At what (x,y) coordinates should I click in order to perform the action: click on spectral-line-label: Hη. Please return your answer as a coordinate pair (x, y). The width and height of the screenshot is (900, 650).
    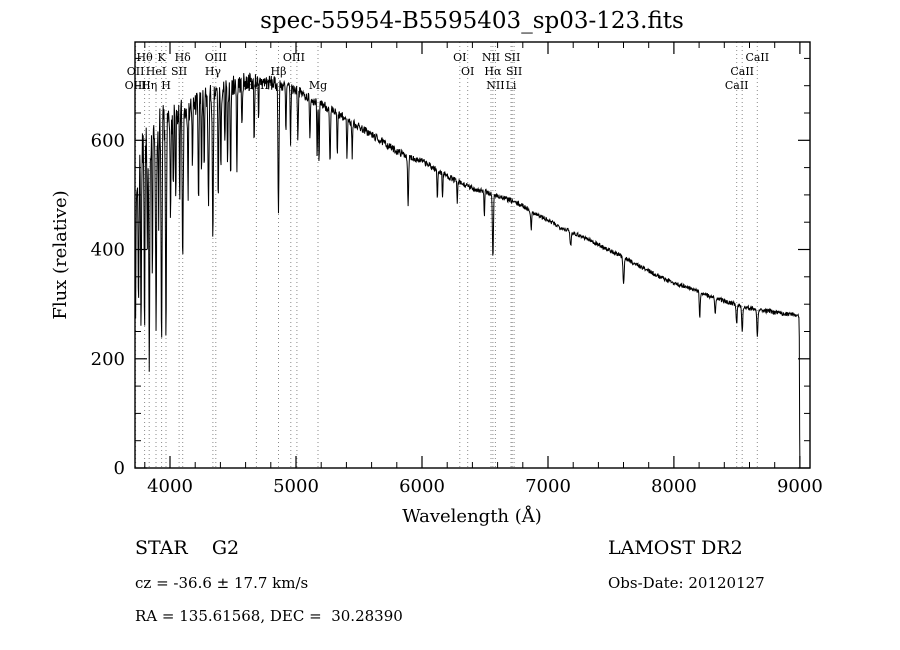
    Looking at the image, I should click on (149, 85).